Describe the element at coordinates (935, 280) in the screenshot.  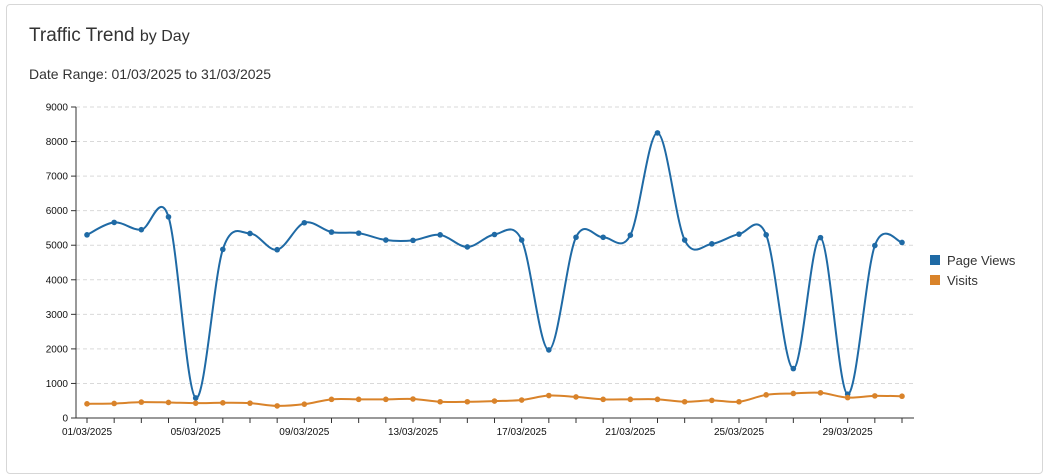
I see `legend-swatch-visits` at that location.